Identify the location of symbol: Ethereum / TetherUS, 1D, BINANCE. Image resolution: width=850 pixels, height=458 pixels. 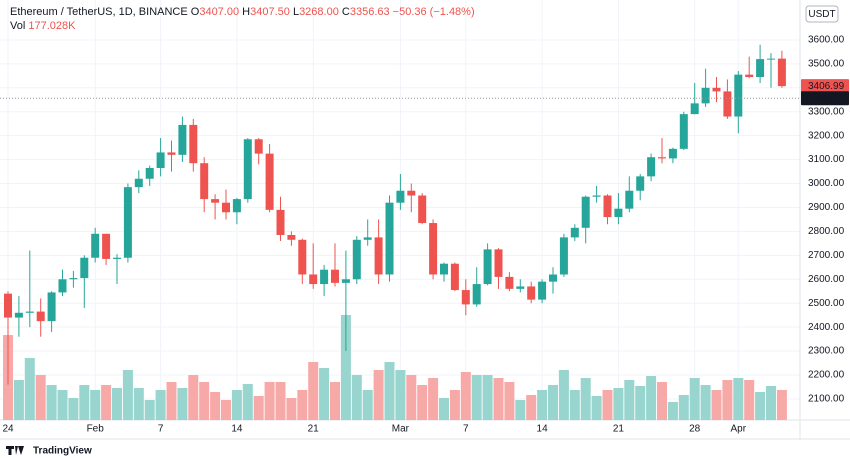
(99, 12).